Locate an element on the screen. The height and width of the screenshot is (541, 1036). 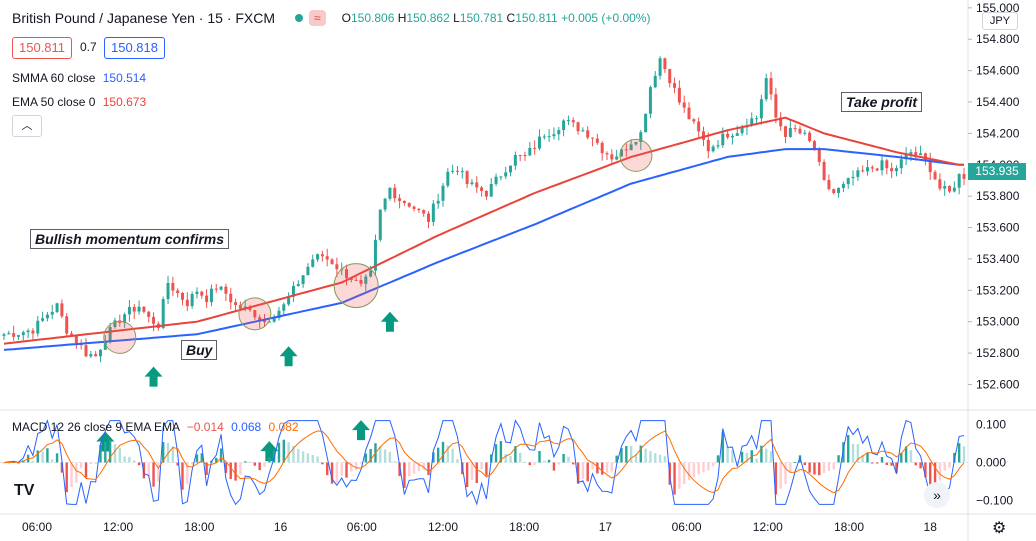
currency-dropdown: JPY is located at coordinates (1000, 21).